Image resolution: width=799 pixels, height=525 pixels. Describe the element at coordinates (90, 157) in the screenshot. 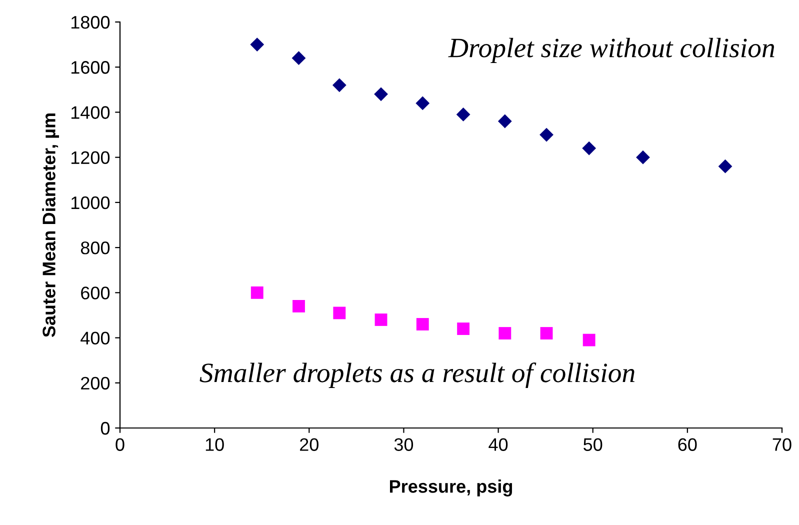

I see `y-tick-label: 1200` at that location.